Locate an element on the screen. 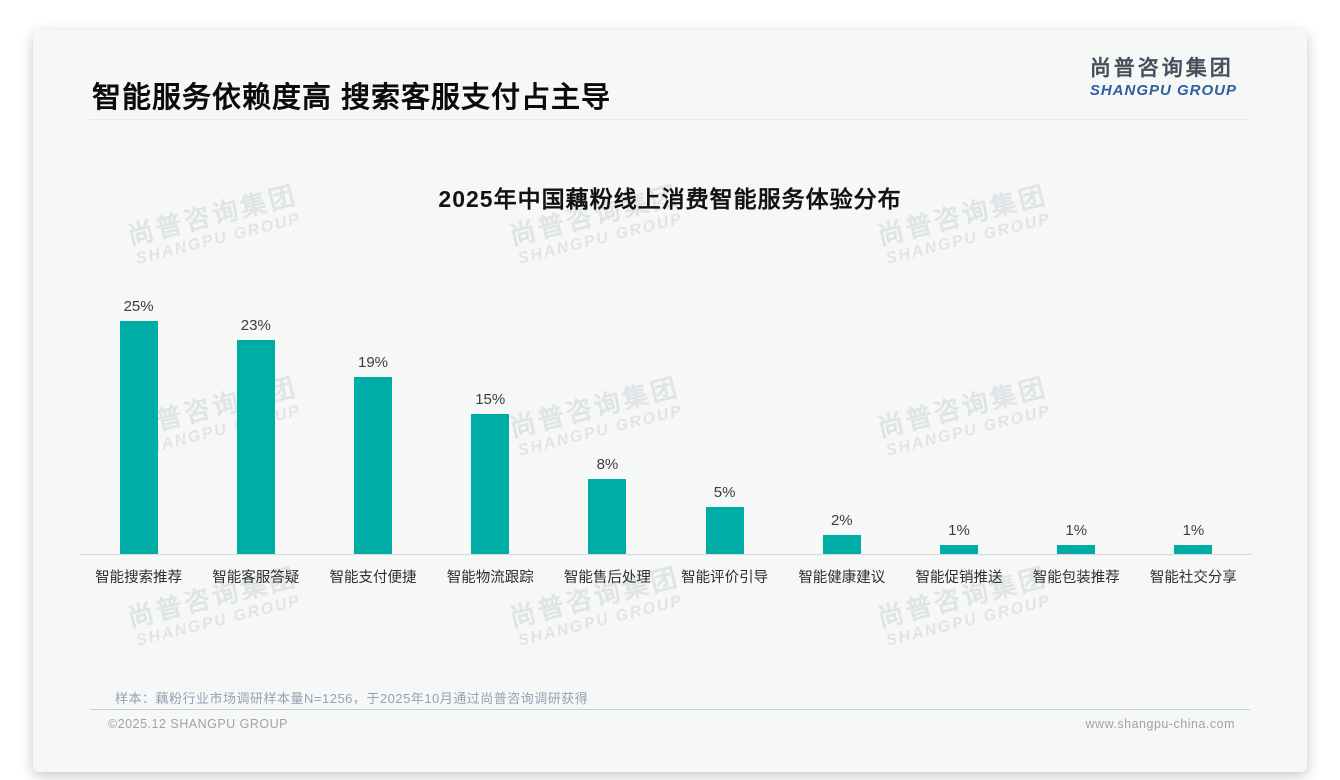  x-axis-category-label: 智能物流跟踪 is located at coordinates (490, 578).